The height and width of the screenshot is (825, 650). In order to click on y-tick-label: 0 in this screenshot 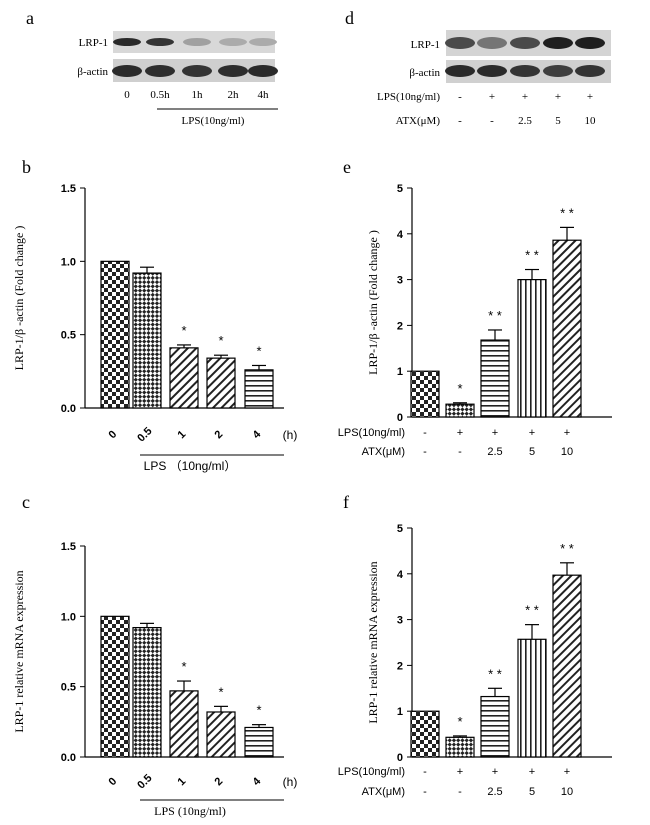, I will do `click(400, 758)`.